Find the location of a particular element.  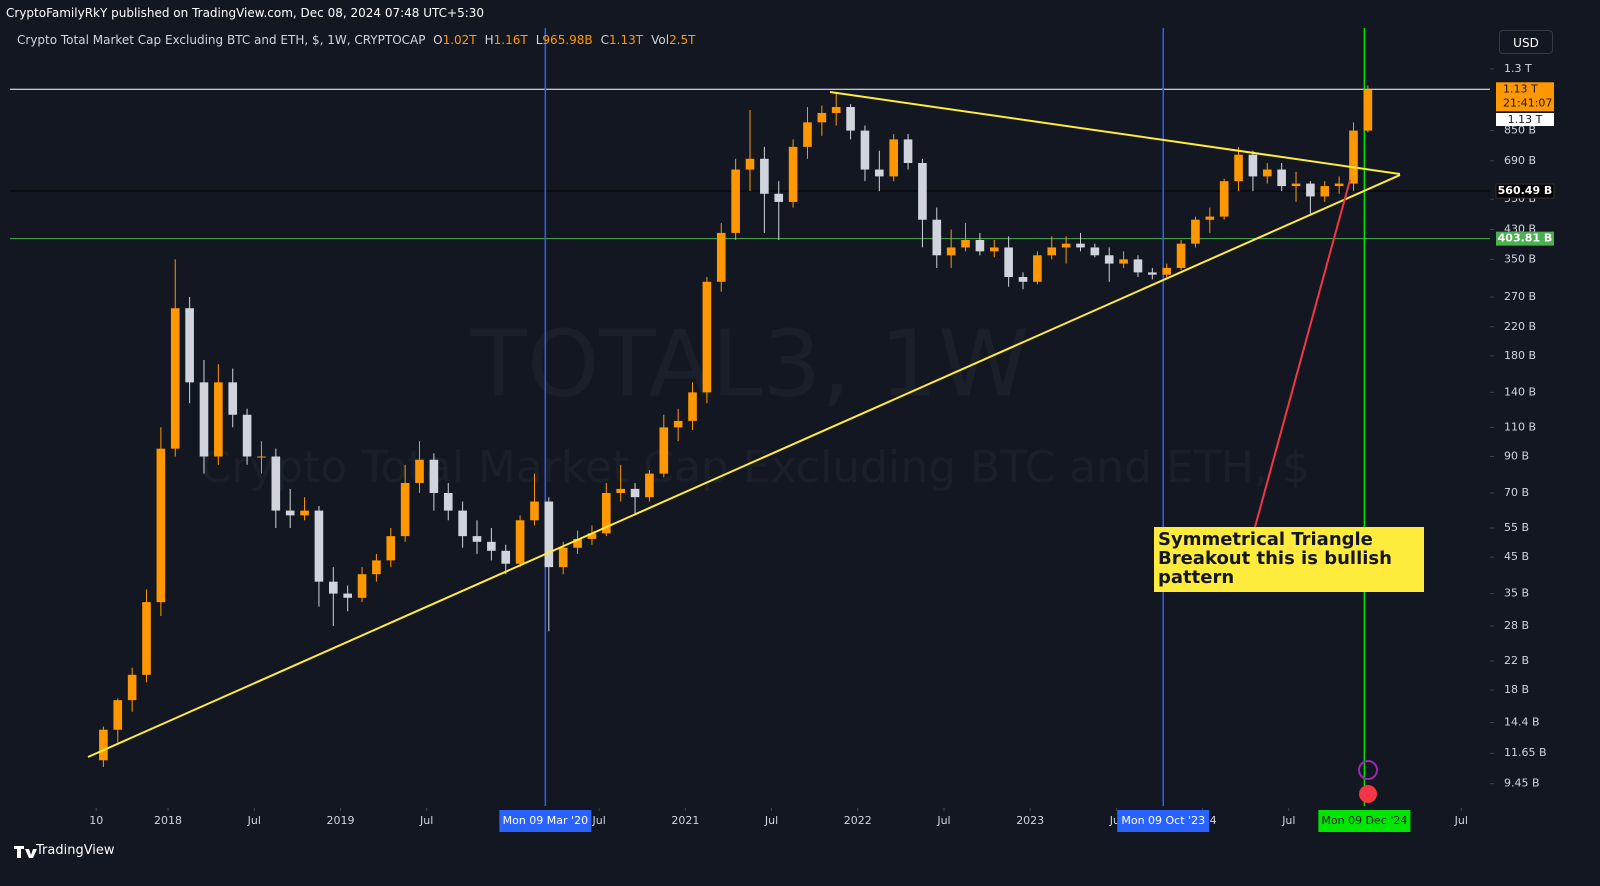

legend-key: Vol is located at coordinates (660, 40).